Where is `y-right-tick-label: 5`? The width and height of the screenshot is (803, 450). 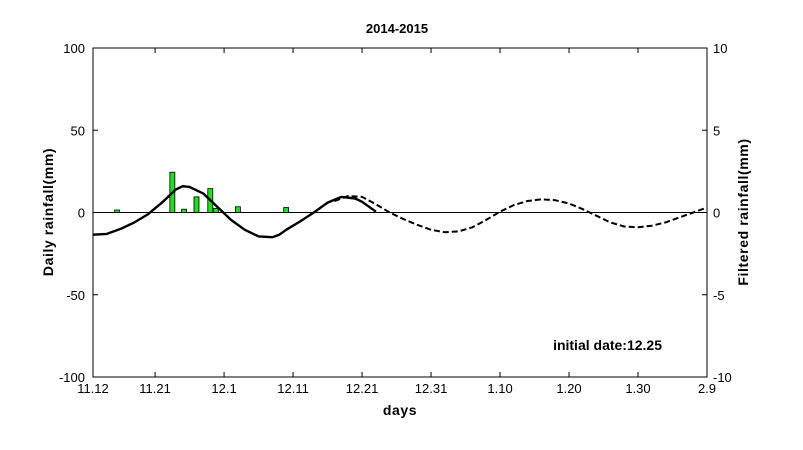
y-right-tick-label: 5 is located at coordinates (716, 130).